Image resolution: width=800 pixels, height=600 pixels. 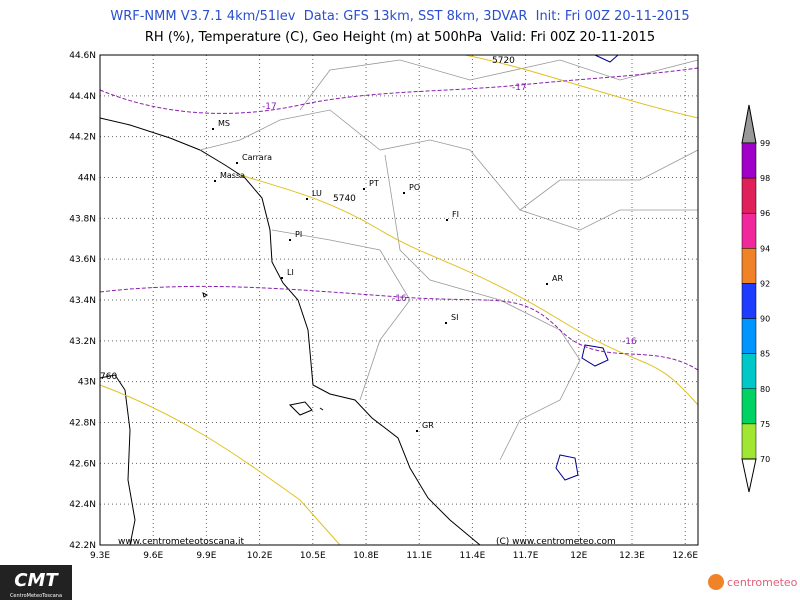 I want to click on city-label: PO, so click(x=414, y=187).